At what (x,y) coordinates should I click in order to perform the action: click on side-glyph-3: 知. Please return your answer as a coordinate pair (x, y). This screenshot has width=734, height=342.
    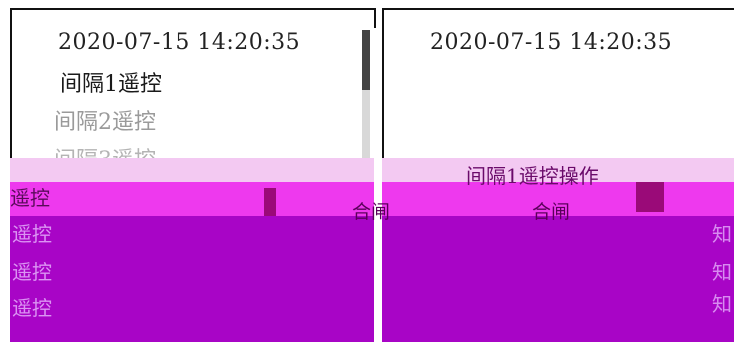
    Looking at the image, I should click on (722, 304).